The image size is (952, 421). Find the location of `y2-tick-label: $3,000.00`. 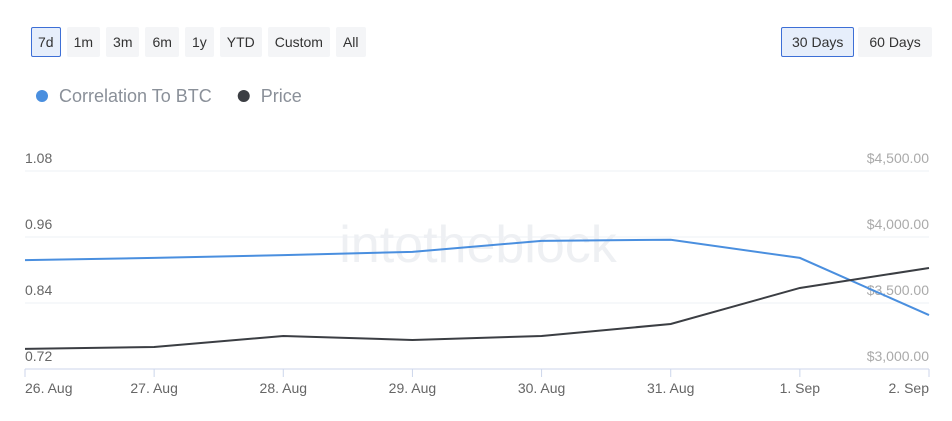

y2-tick-label: $3,000.00 is located at coordinates (898, 356).